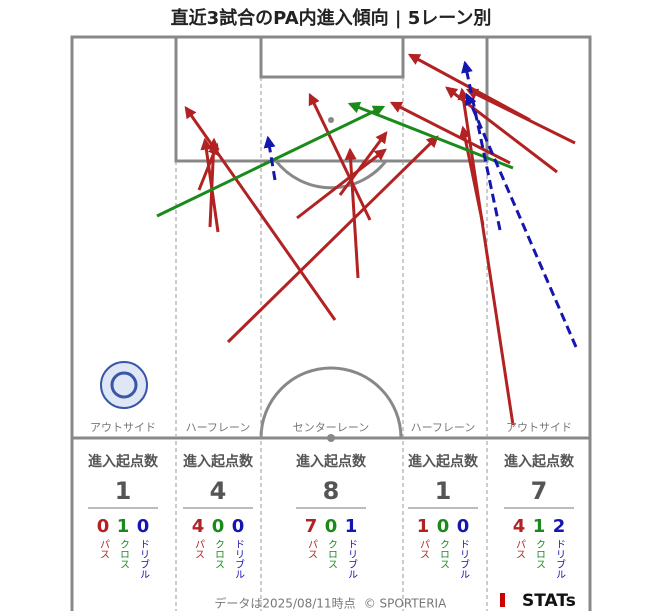 This screenshot has height=611, width=663. I want to click on logo-crest, so click(124, 385).